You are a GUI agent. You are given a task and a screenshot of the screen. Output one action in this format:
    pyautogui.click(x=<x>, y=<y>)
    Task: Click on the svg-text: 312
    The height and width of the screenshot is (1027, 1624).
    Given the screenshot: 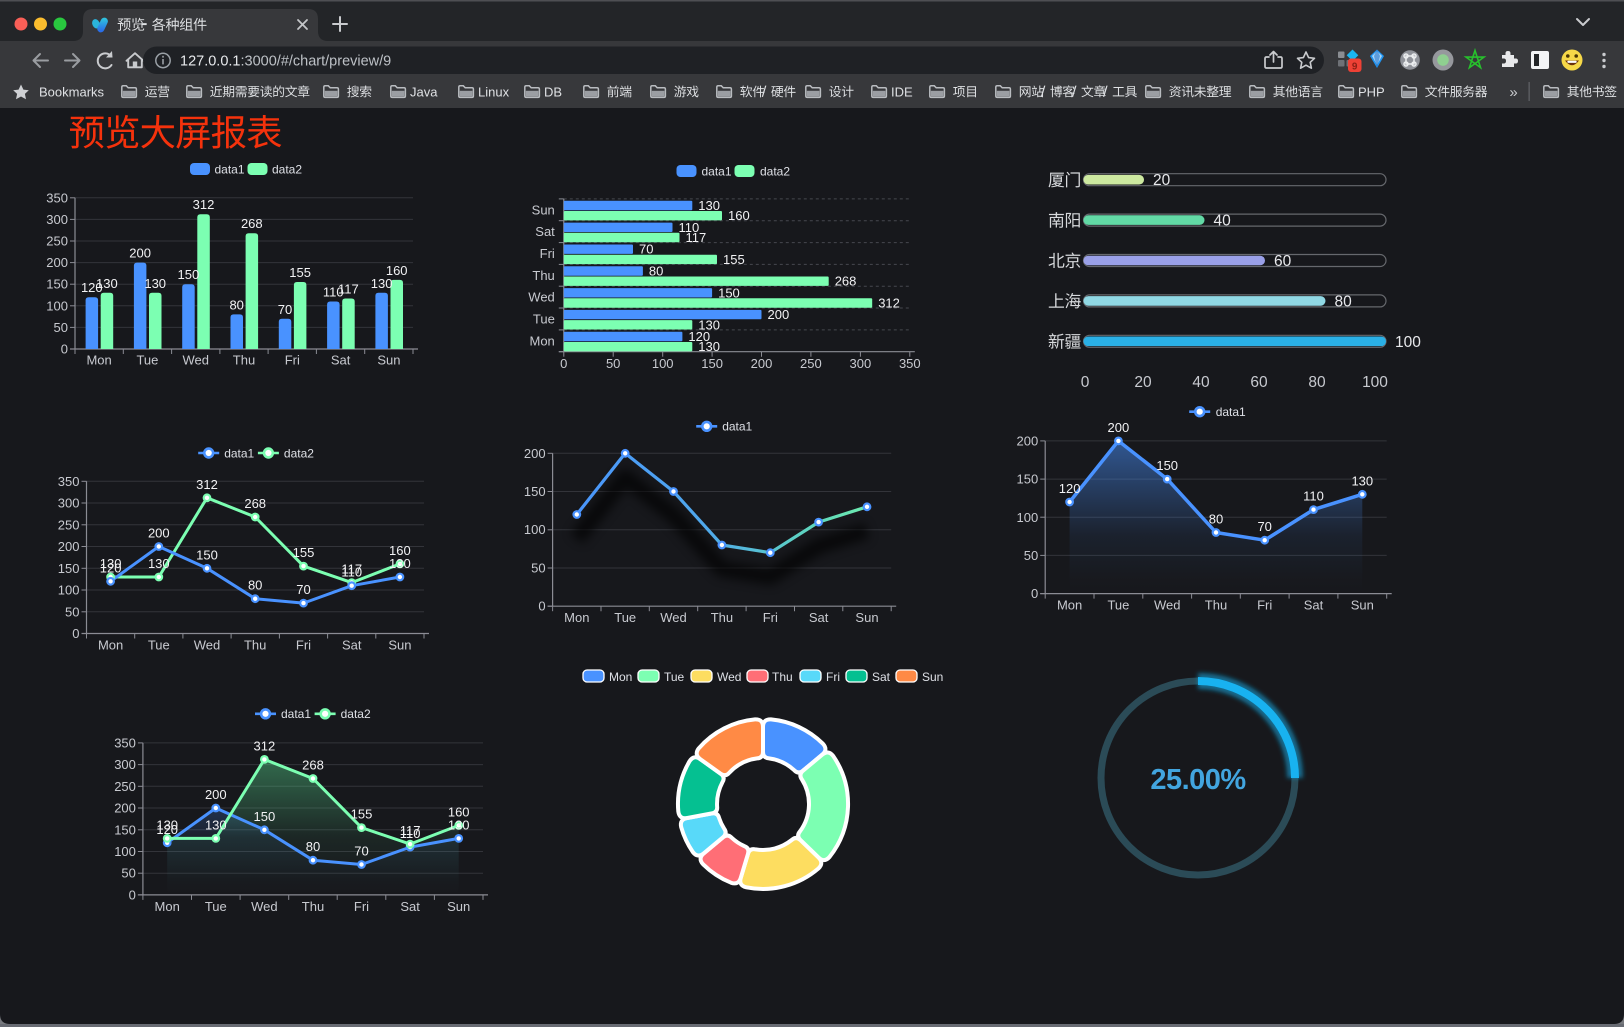 What is the action you would take?
    pyautogui.click(x=889, y=303)
    